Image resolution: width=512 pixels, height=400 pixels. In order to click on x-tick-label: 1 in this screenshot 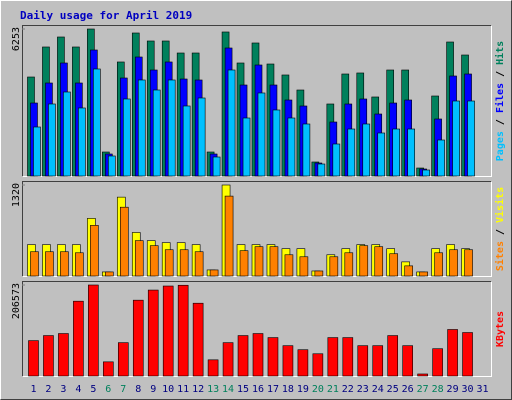, I will do `click(33, 389)`.